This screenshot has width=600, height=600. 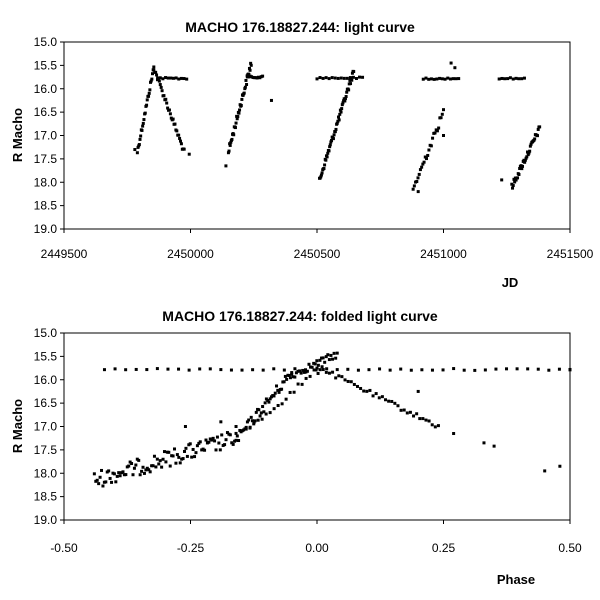 What do you see at coordinates (46, 159) in the screenshot?
I see `y-tick-label: 17.5` at bounding box center [46, 159].